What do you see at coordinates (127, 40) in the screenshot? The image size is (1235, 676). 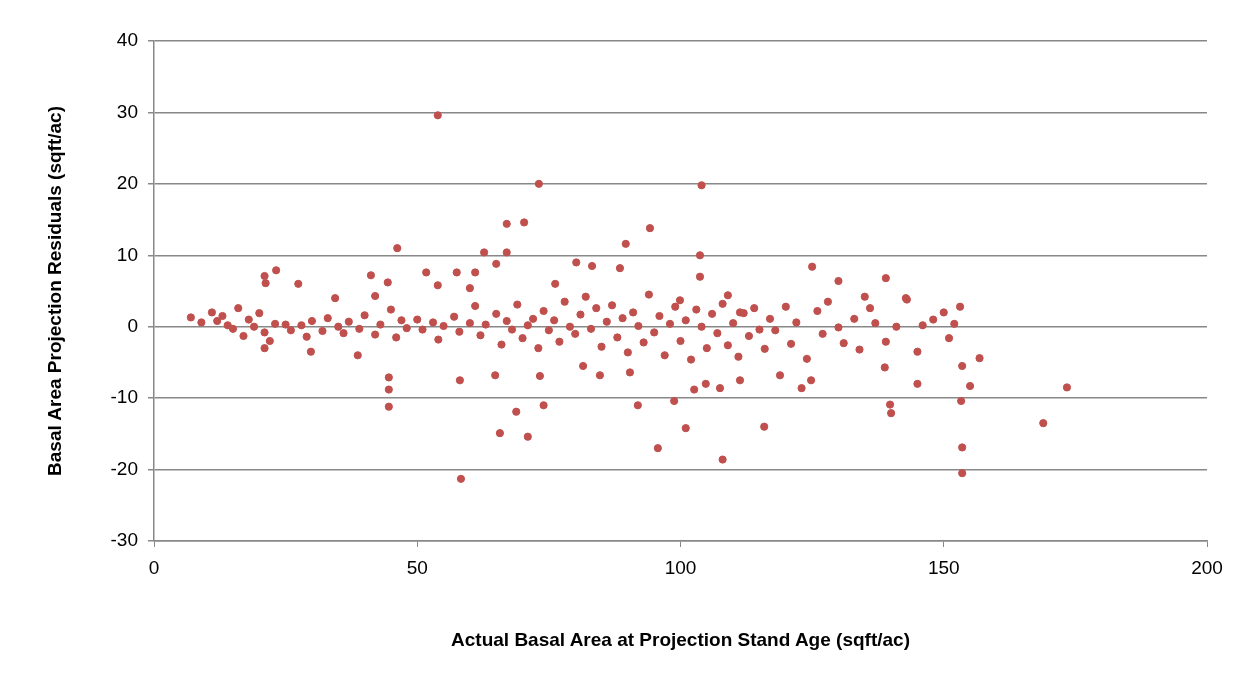 I see `y-tick-label: 40` at bounding box center [127, 40].